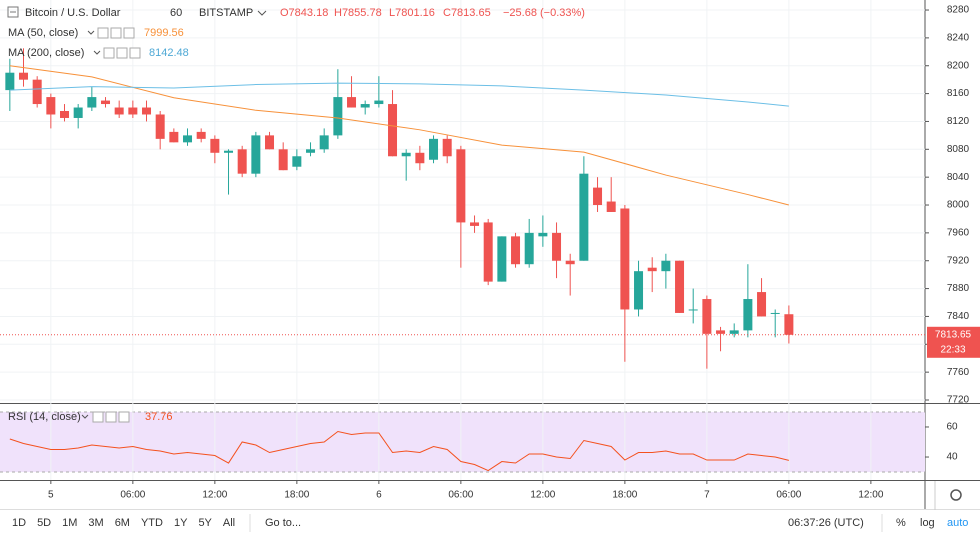 The width and height of the screenshot is (980, 541). I want to click on exchange: BITSTAMP, so click(226, 13).